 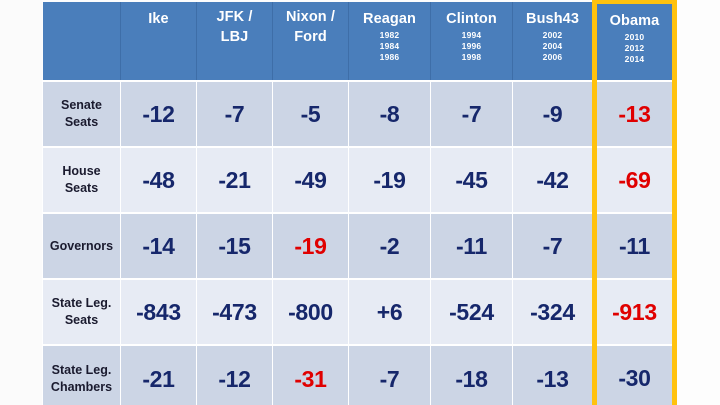 I want to click on header-years-reagan: 1982 1984 1986, so click(x=389, y=46).